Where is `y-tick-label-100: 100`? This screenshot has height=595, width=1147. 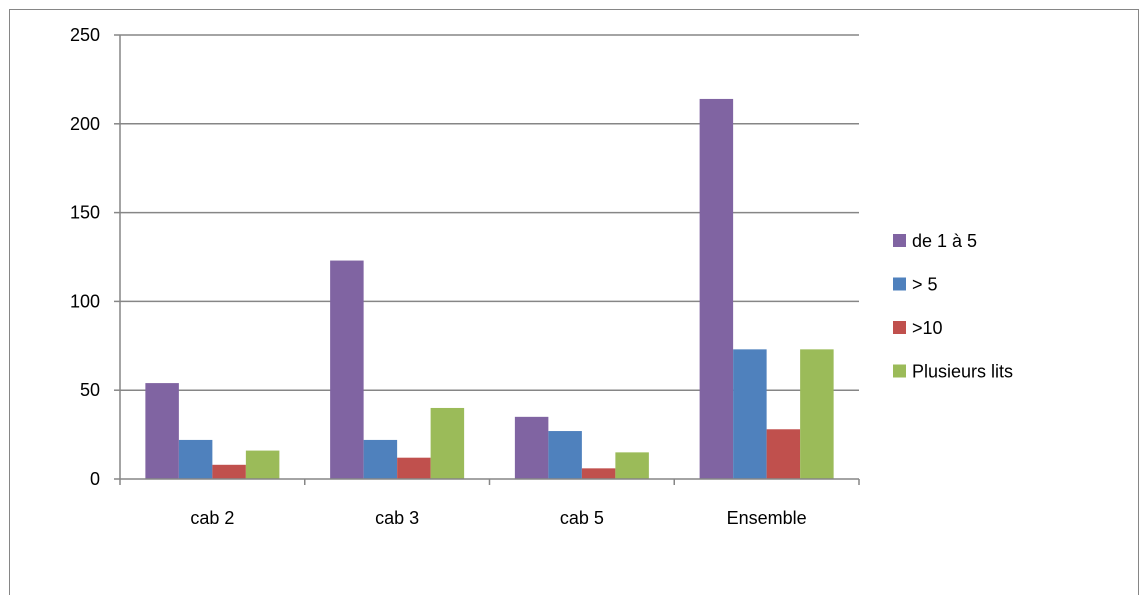
y-tick-label-100: 100 is located at coordinates (85, 301).